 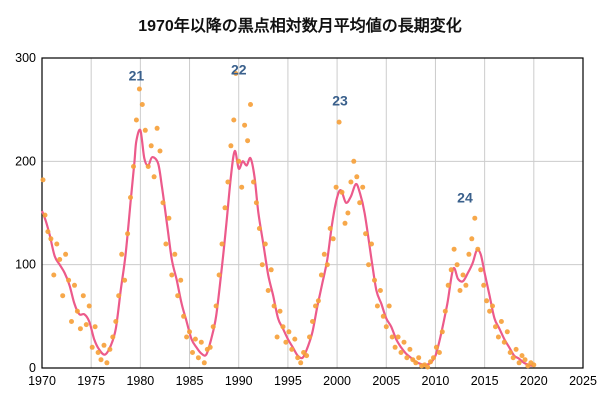 What do you see at coordinates (190, 381) in the screenshot?
I see `x-tick-label: 1985` at bounding box center [190, 381].